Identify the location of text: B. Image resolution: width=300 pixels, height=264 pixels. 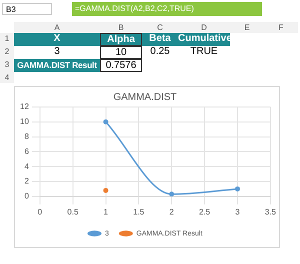
(121, 27).